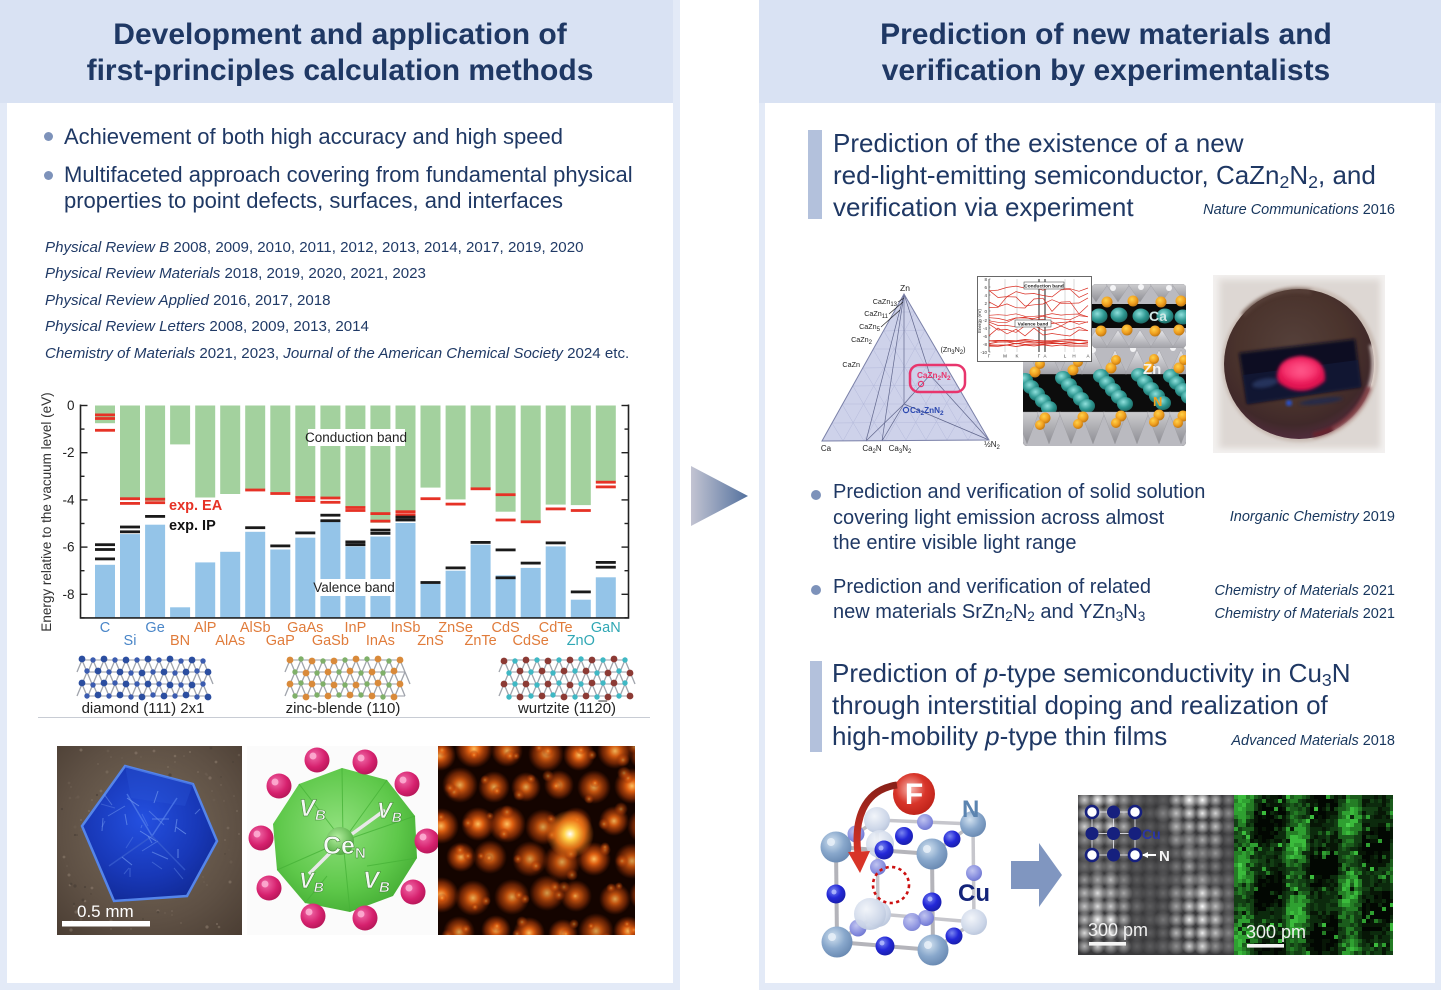 The width and height of the screenshot is (1441, 990). I want to click on svg-text: GaAs, so click(305, 628).